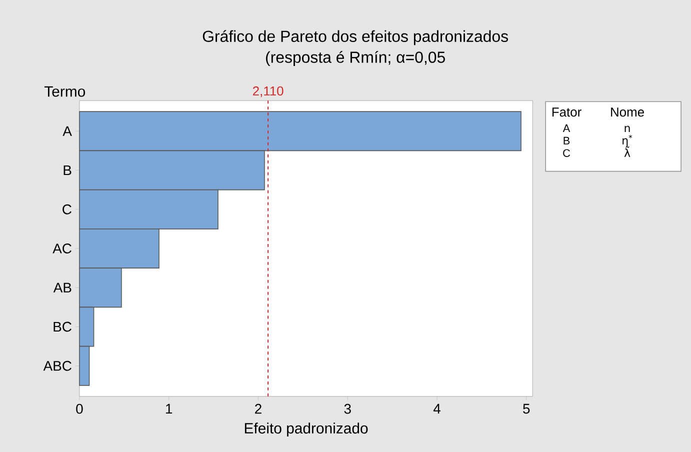  I want to click on text: η$^{*}$, so click(627, 140).